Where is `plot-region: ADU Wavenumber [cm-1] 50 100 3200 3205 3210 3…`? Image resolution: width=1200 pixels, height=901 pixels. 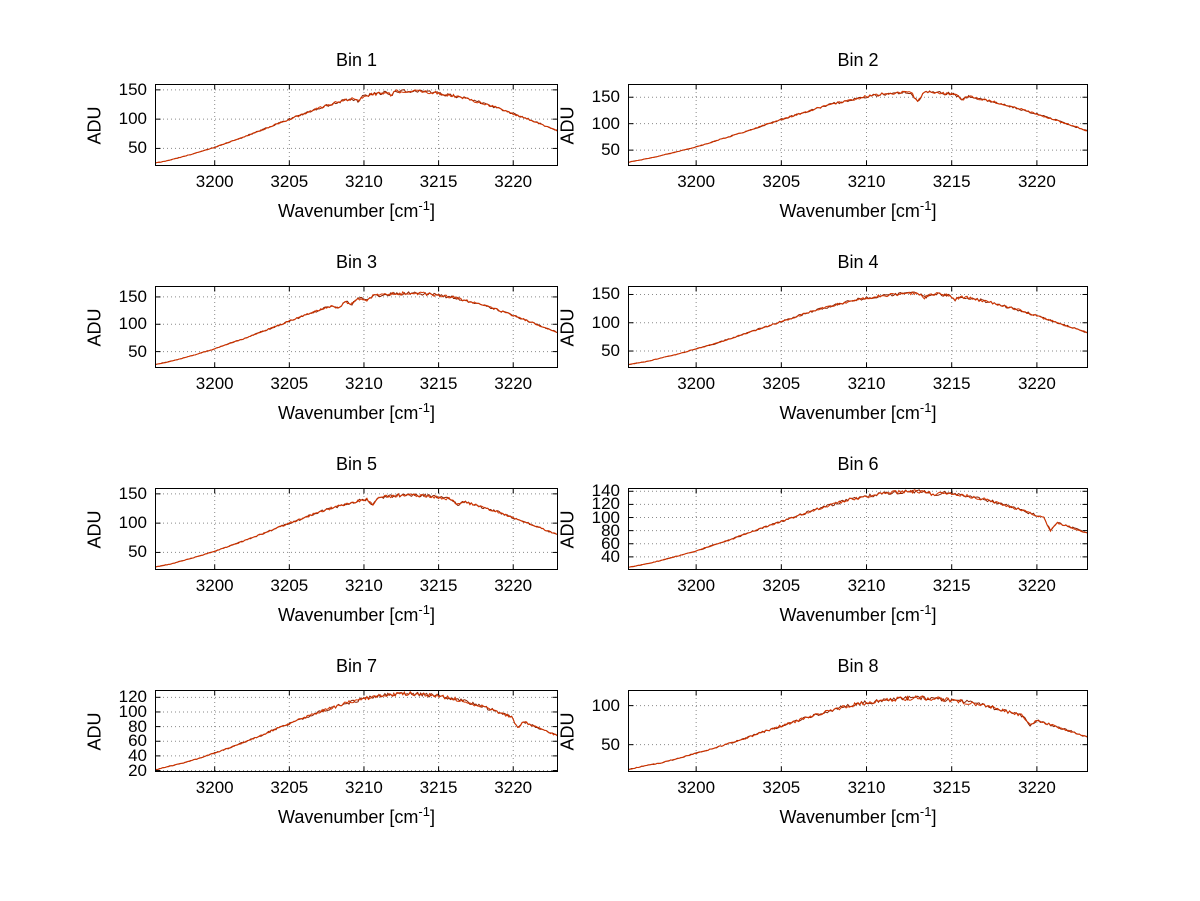
plot-region: ADU Wavenumber [cm-1] 50 100 3200 3205 3210 3… is located at coordinates (823, 758).